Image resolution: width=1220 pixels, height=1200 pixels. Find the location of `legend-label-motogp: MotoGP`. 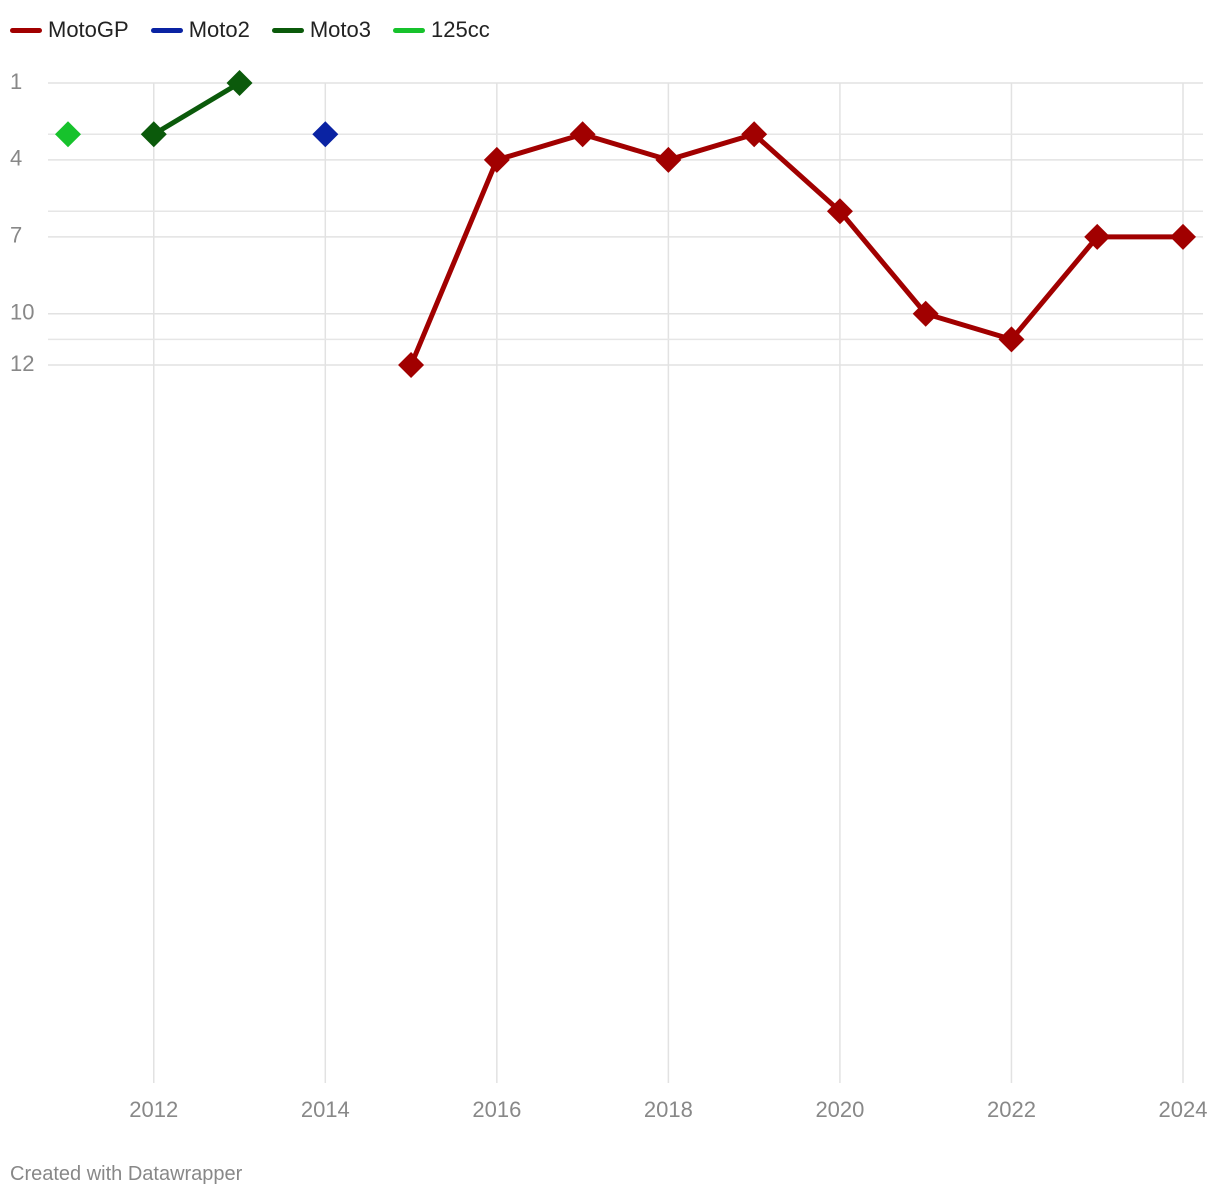

legend-label-motogp: MotoGP is located at coordinates (88, 29).